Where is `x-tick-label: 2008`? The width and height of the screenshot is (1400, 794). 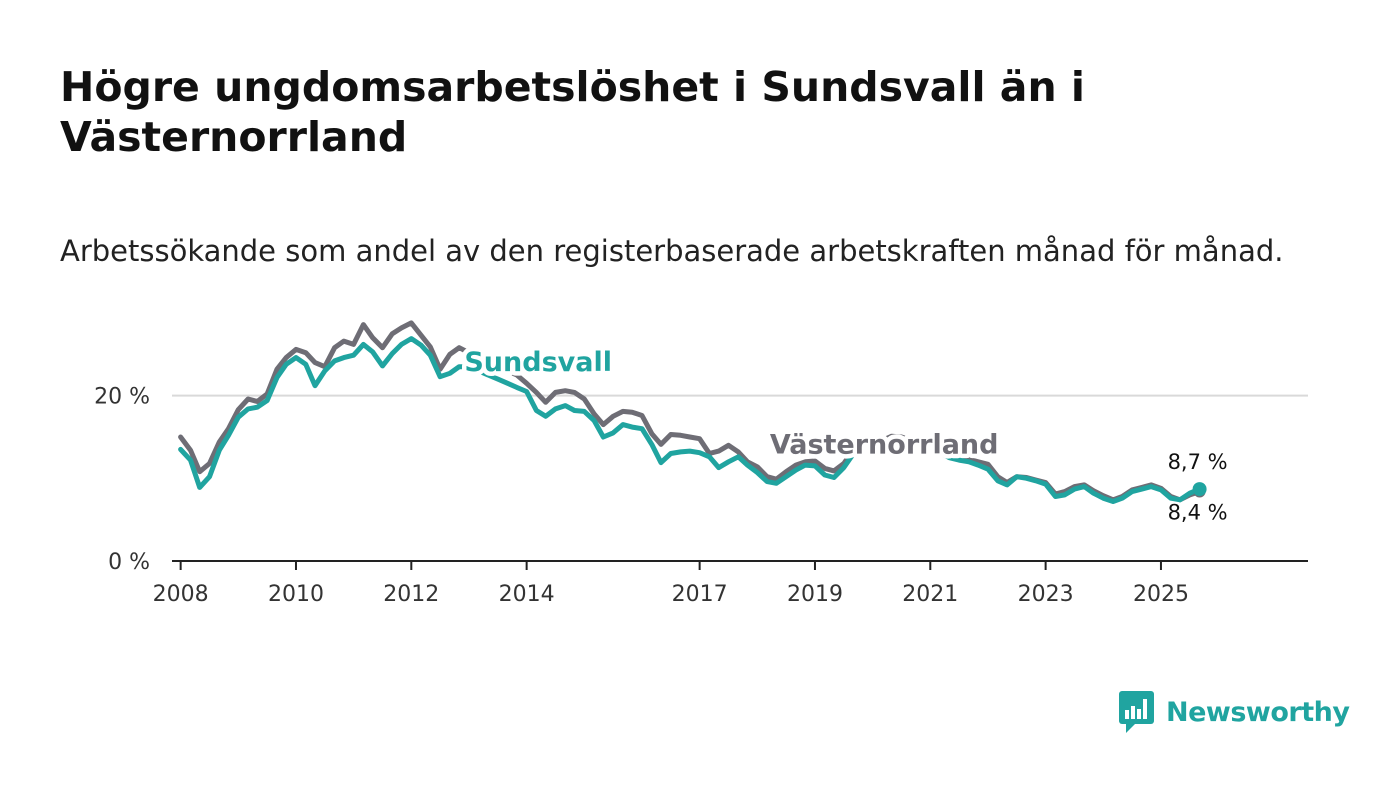
x-tick-label: 2008 is located at coordinates (181, 594).